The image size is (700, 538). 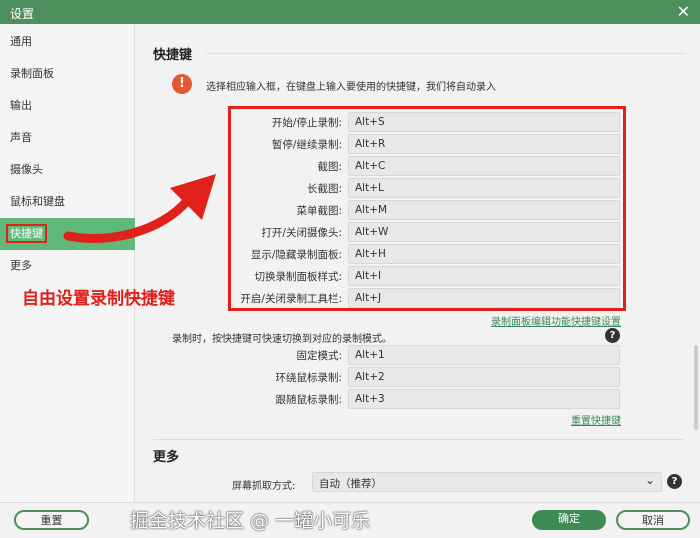 I want to click on sidebar-item-more: 更多, so click(x=21, y=265).